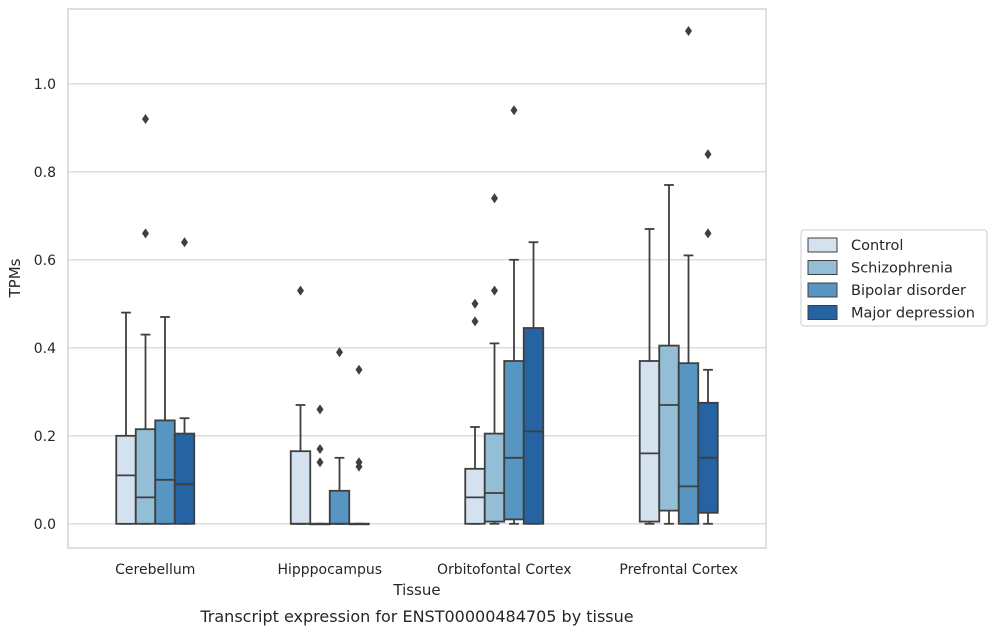 The height and width of the screenshot is (638, 997). Describe the element at coordinates (45, 349) in the screenshot. I see `y-tick-label: 0.4` at that location.